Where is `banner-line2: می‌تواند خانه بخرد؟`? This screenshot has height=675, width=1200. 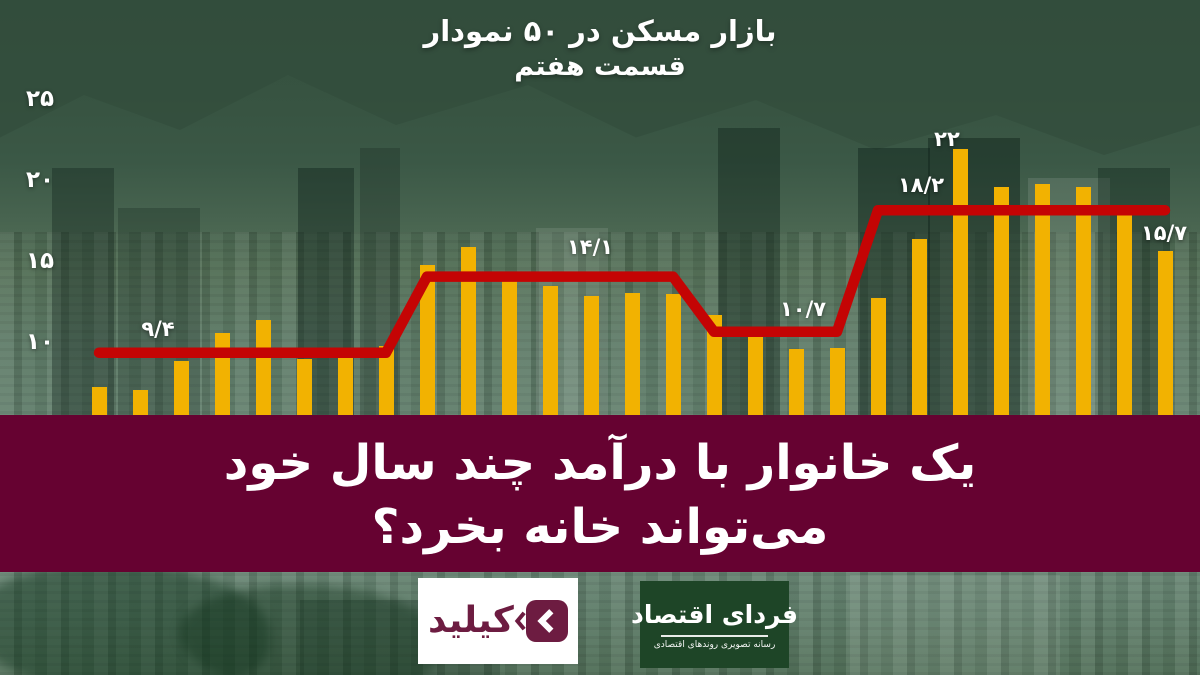 banner-line2: می‌تواند خانه بخرد؟ is located at coordinates (600, 526).